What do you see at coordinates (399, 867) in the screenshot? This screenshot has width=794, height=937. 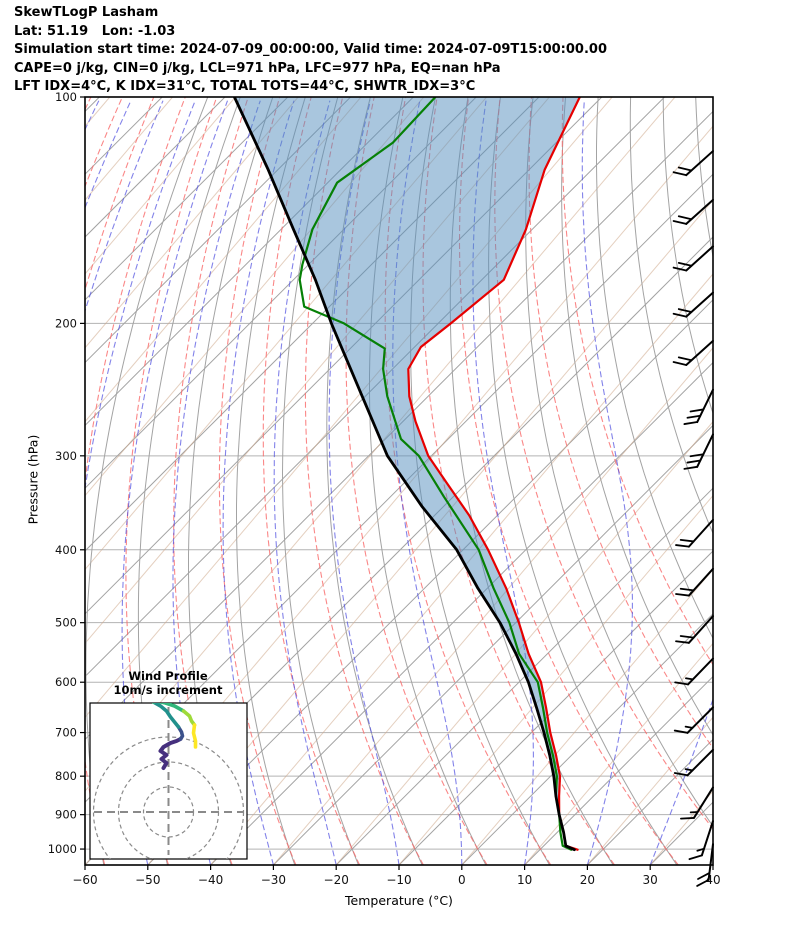 I see `x-tick-marks` at bounding box center [399, 867].